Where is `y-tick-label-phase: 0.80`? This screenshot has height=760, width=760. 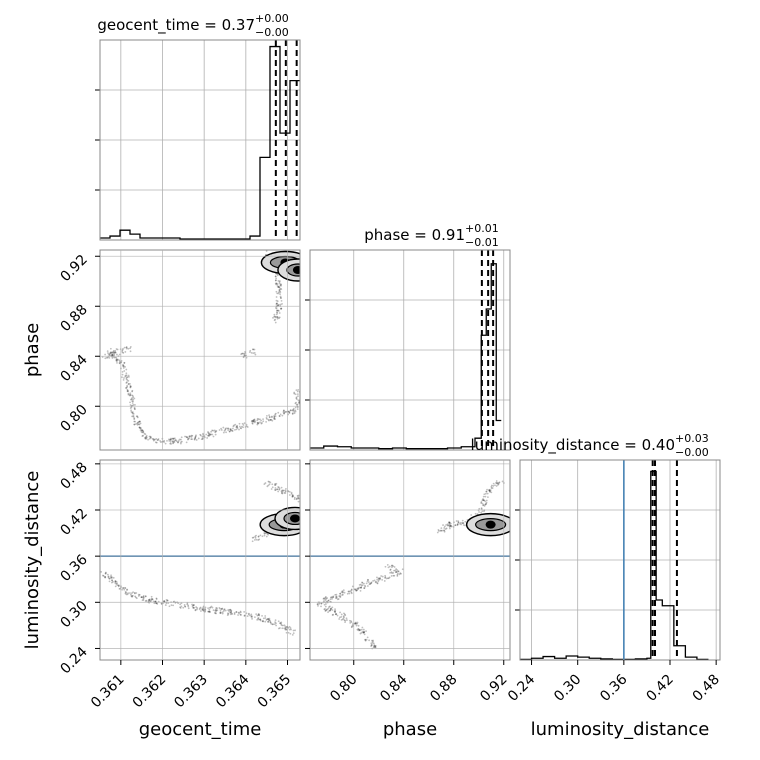 y-tick-label-phase: 0.80 is located at coordinates (73, 418).